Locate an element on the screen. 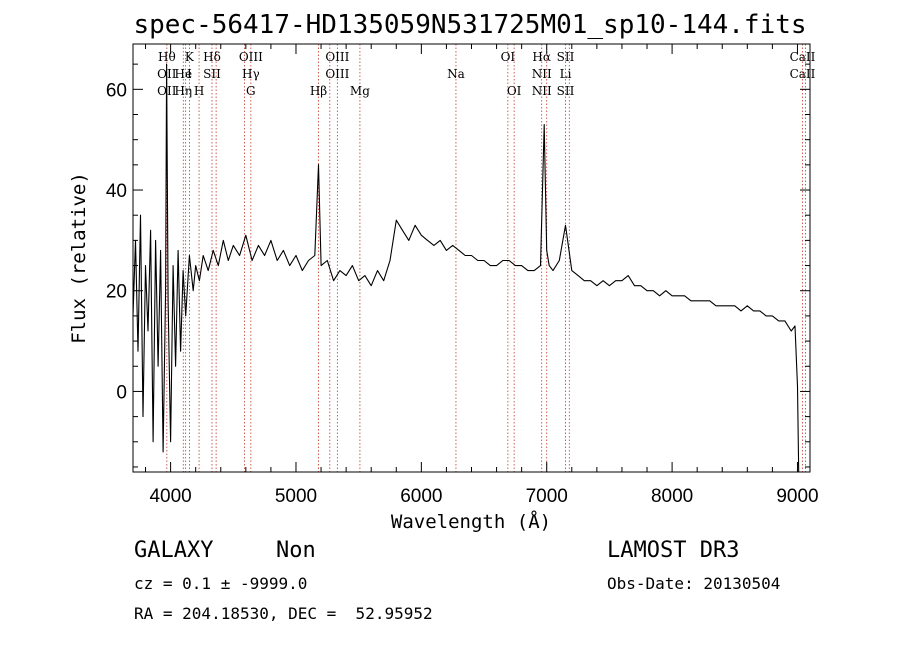 The height and width of the screenshot is (649, 900). x-tick-label: 5000 is located at coordinates (296, 496).